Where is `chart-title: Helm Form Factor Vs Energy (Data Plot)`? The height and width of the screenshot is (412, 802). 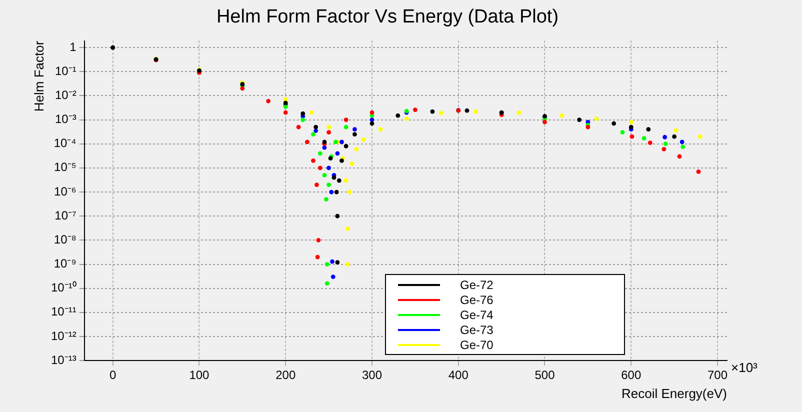 chart-title: Helm Form Factor Vs Energy (Data Plot) is located at coordinates (387, 17).